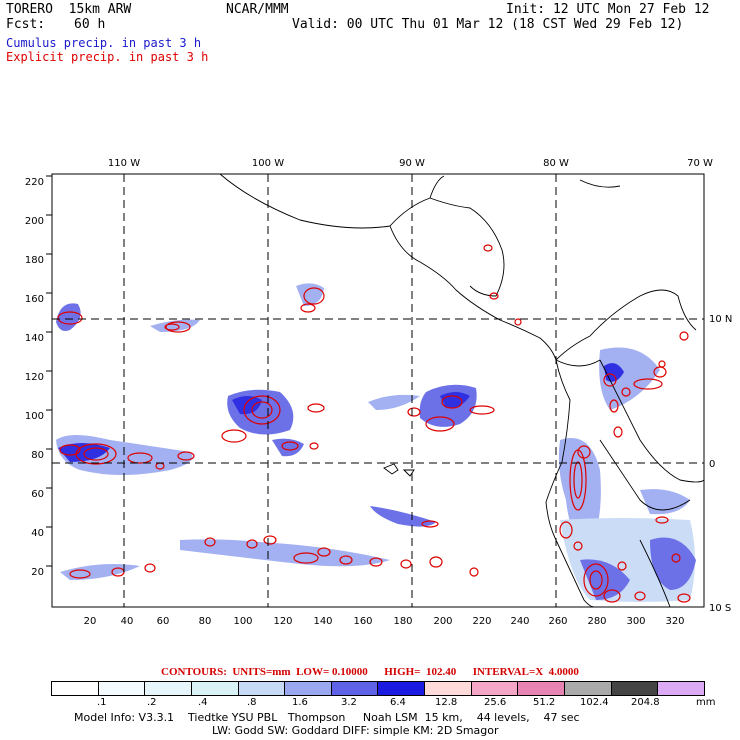 Image resolution: width=740 pixels, height=740 pixels. What do you see at coordinates (446, 702) in the screenshot?
I see `legend-label: 12.8` at bounding box center [446, 702].